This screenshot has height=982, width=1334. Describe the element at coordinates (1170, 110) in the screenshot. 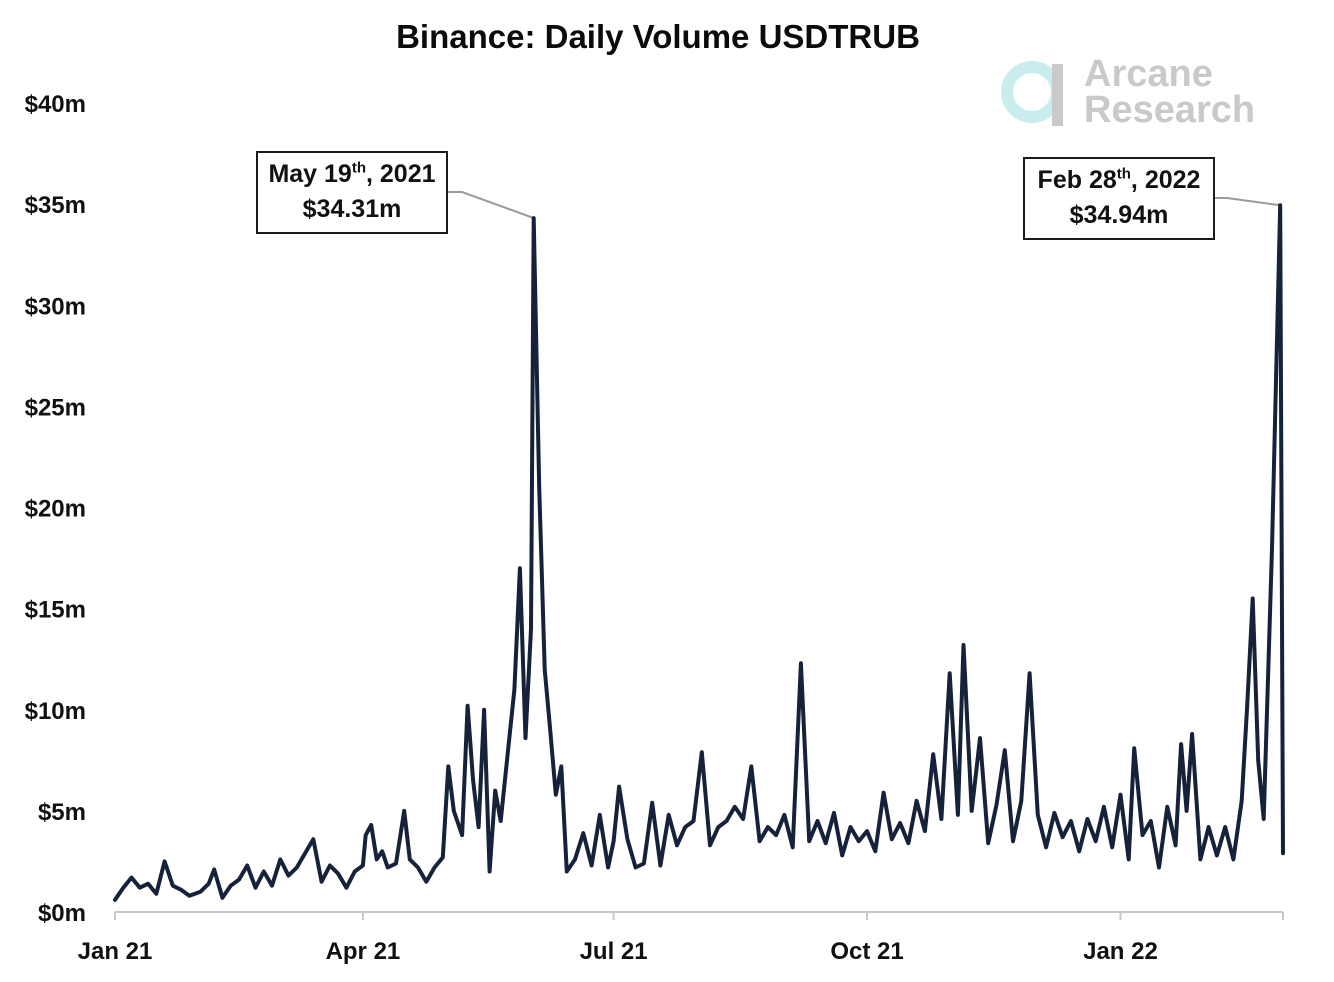

I see `watermark-line-2: Research` at that location.